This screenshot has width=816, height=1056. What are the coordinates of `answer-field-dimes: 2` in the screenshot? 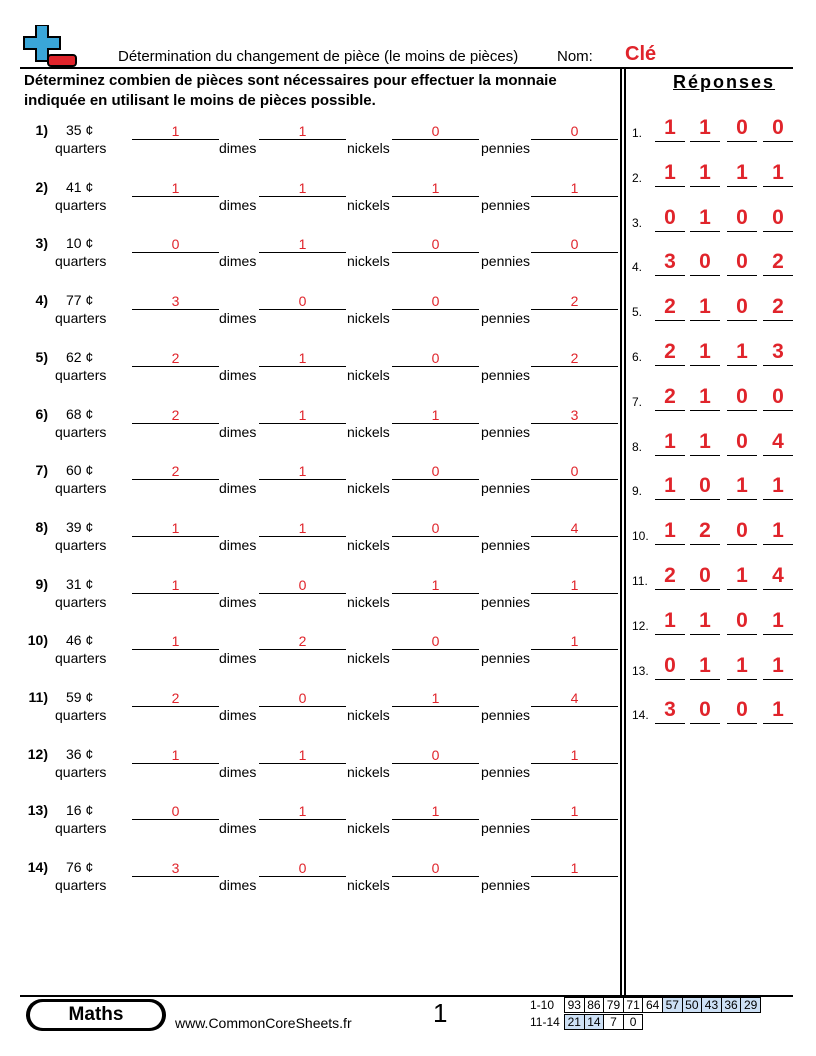 It's located at (302, 641).